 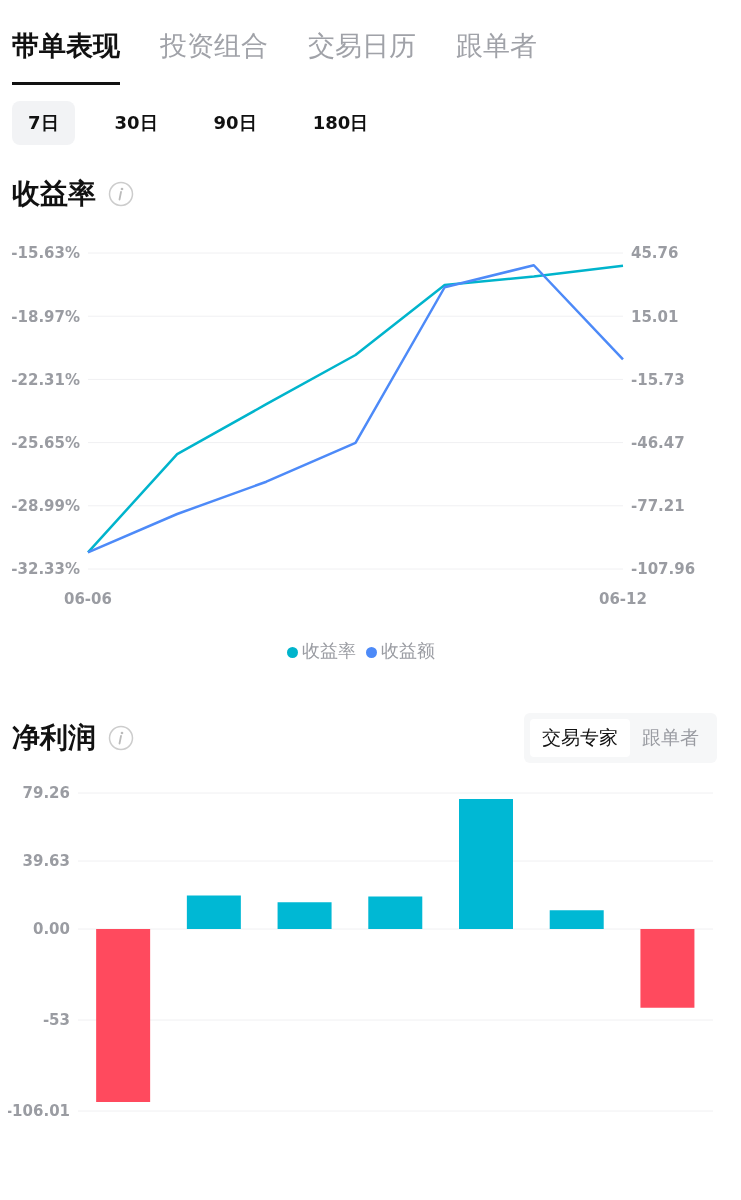 I want to click on text: 投资组合, so click(x=214, y=46).